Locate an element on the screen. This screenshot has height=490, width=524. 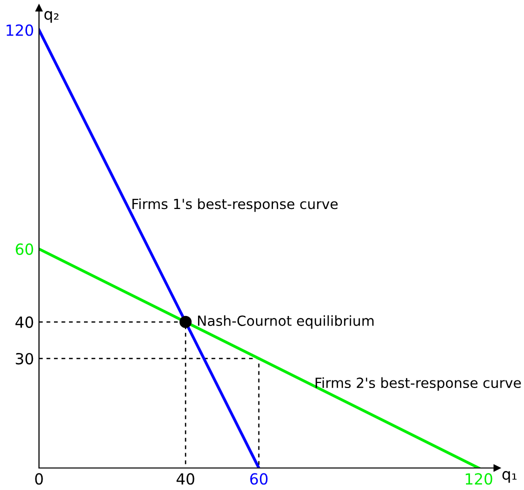
annotation: Firms 1's best-response curve is located at coordinates (235, 205).